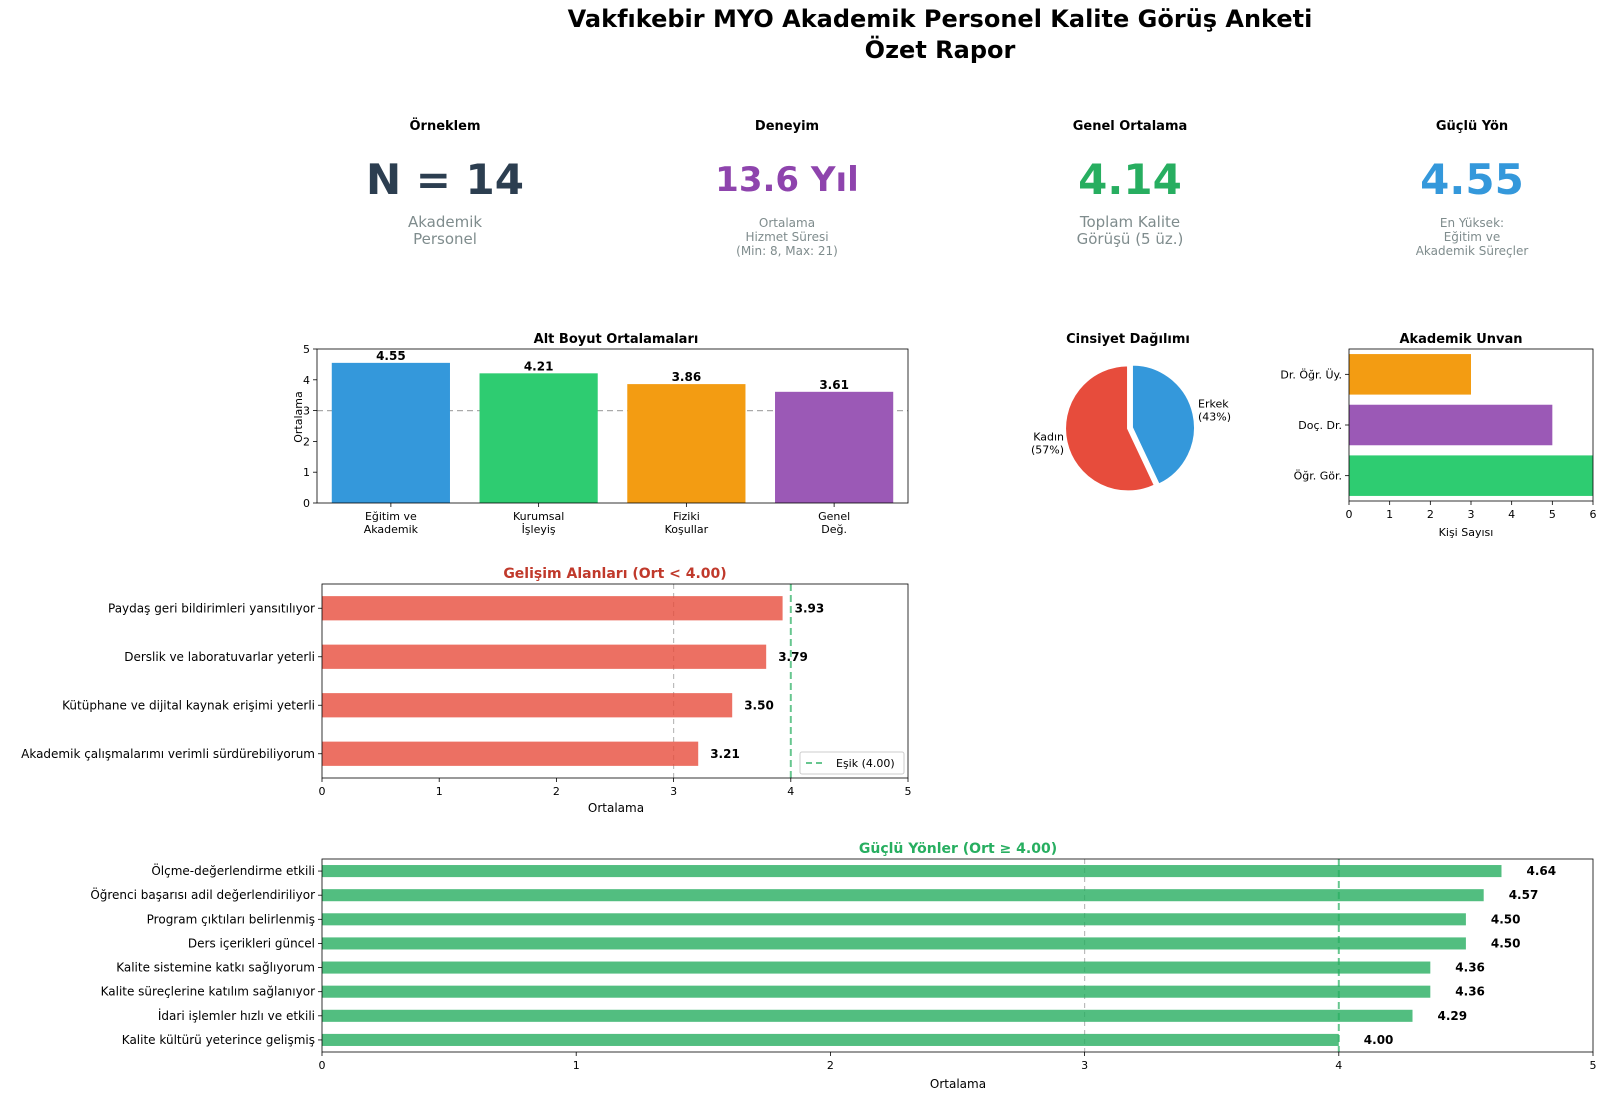 The image size is (1600, 1094). Describe the element at coordinates (306, 411) in the screenshot. I see `subdim-ytick-label: 3` at that location.